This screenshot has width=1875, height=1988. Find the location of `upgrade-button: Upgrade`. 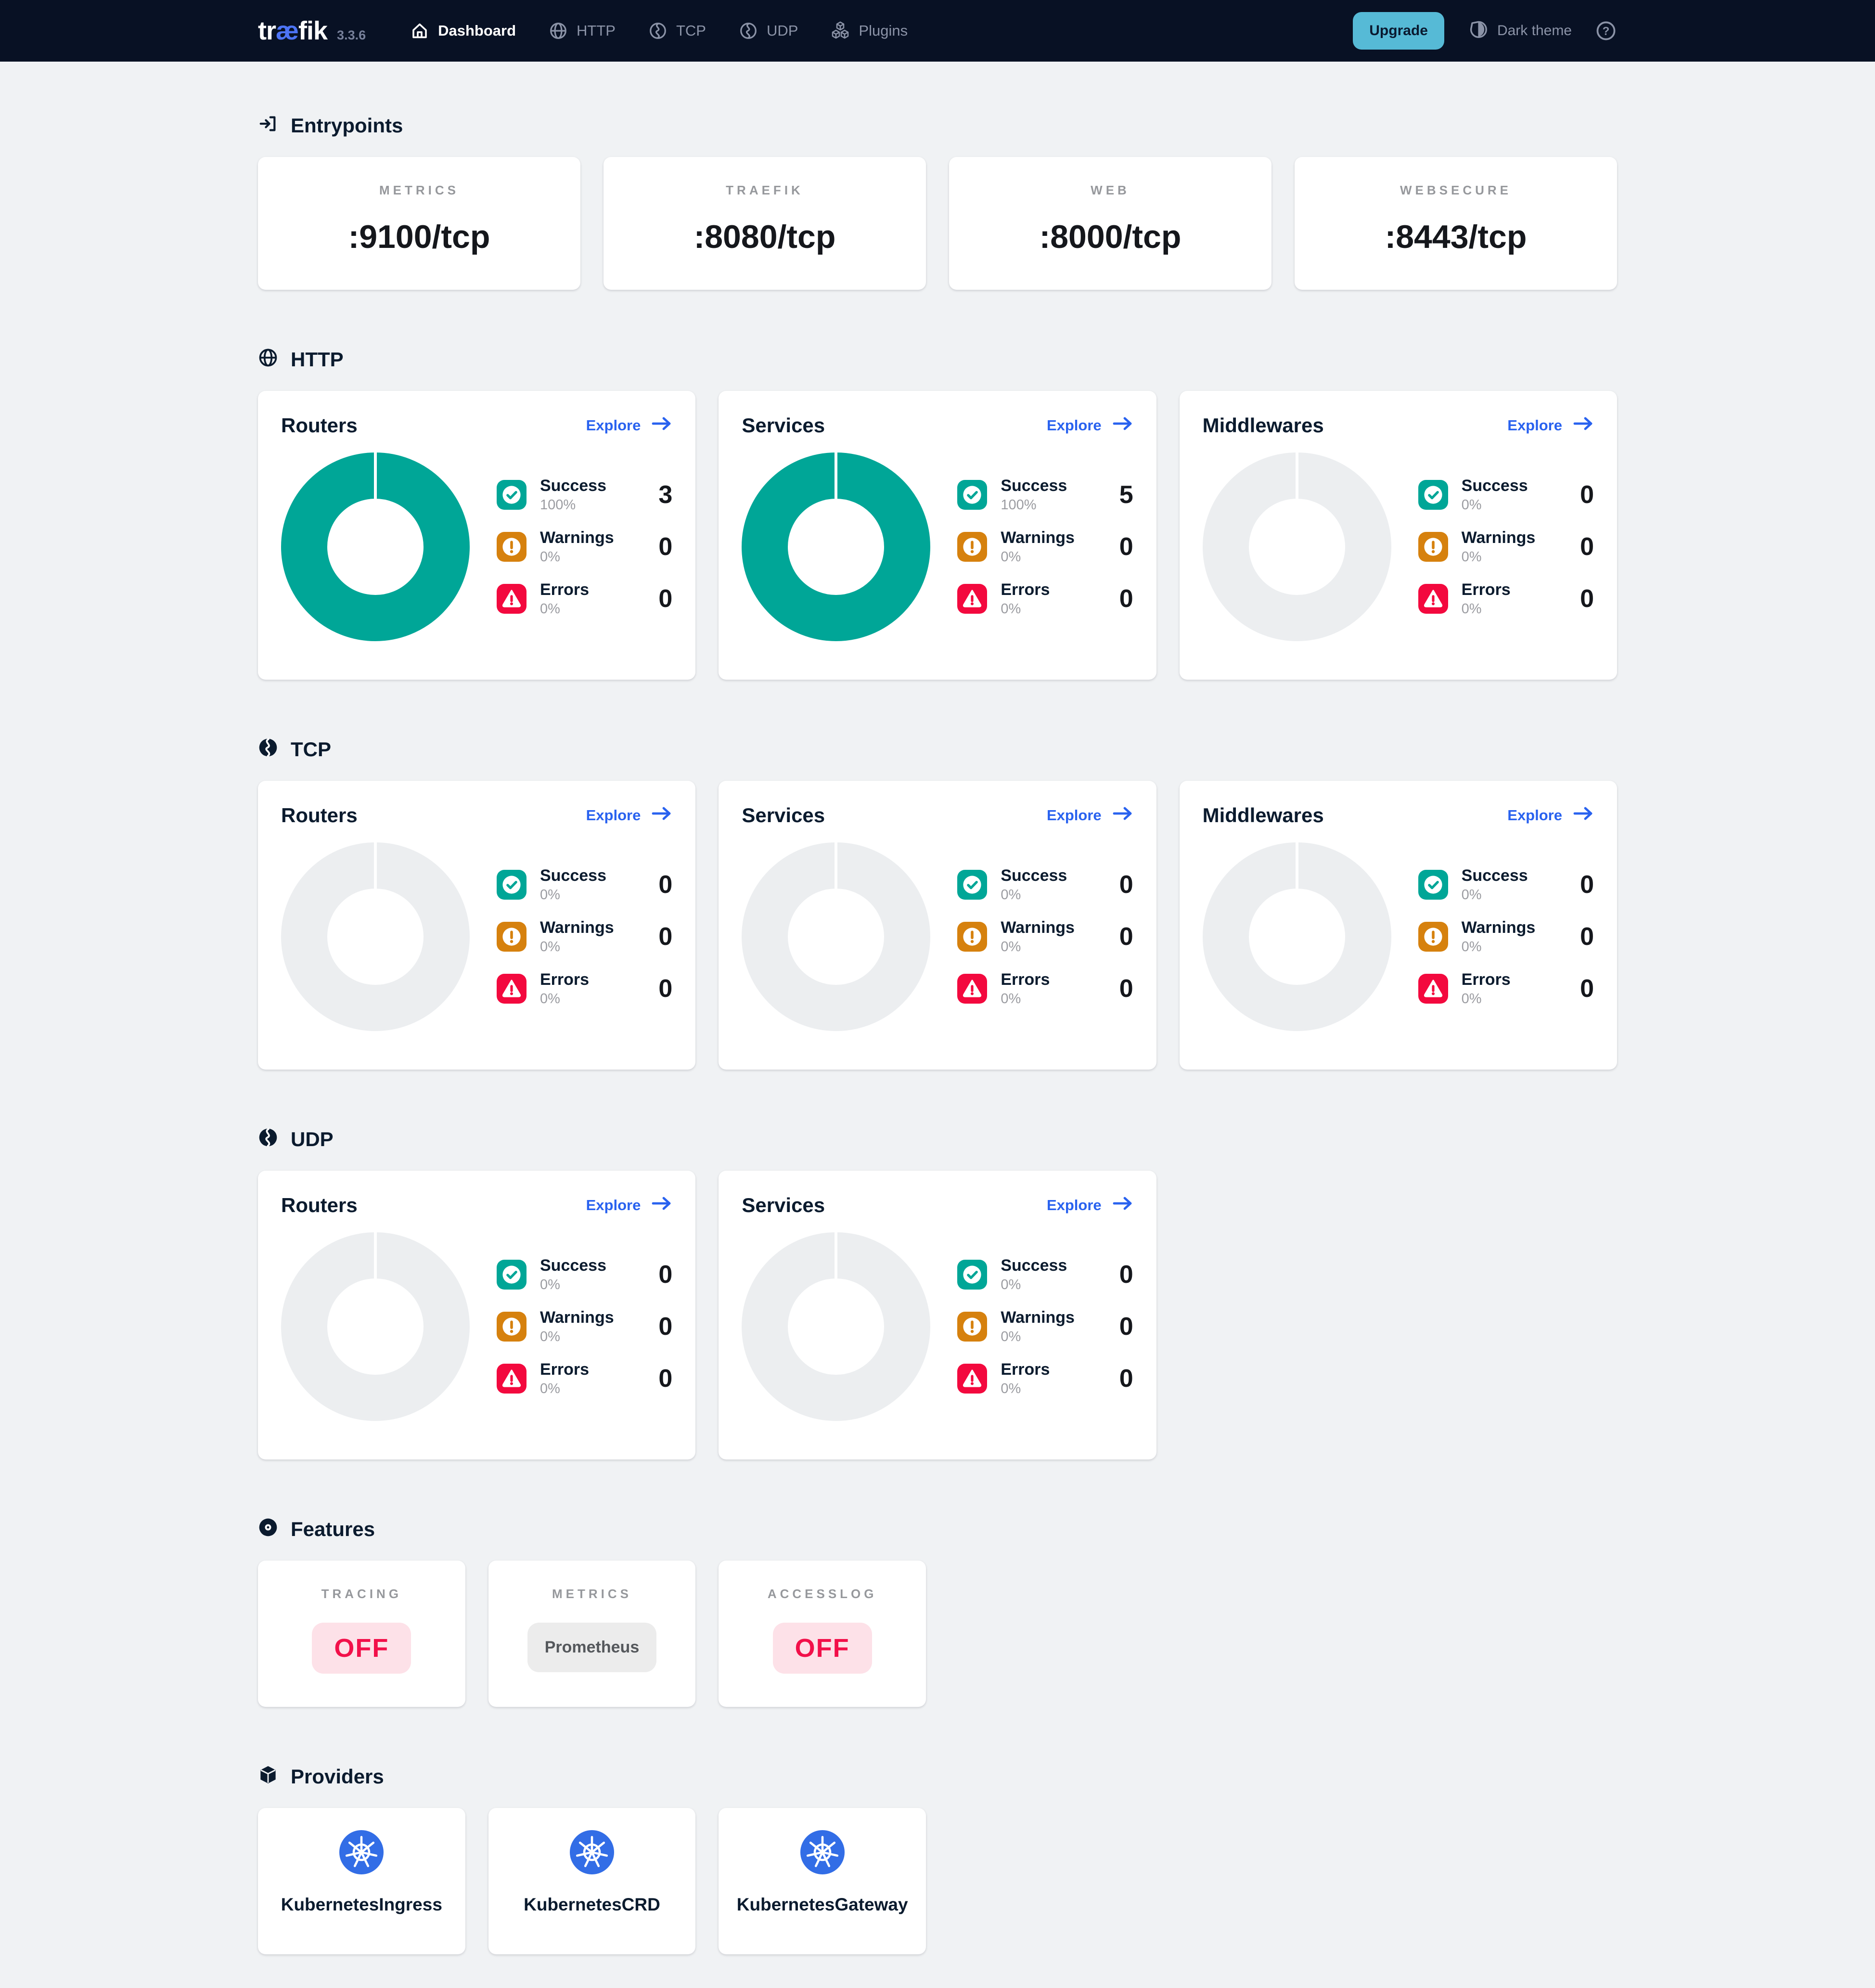

upgrade-button: Upgrade is located at coordinates (1398, 31).